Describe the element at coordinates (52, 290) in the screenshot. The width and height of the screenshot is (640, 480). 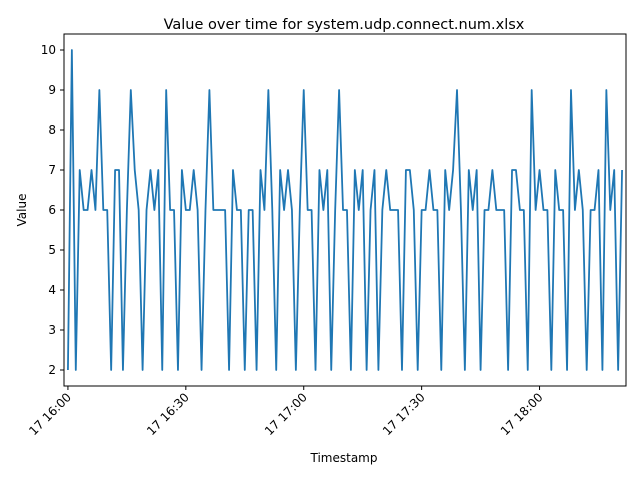
I see `y-tick-label: 4` at that location.